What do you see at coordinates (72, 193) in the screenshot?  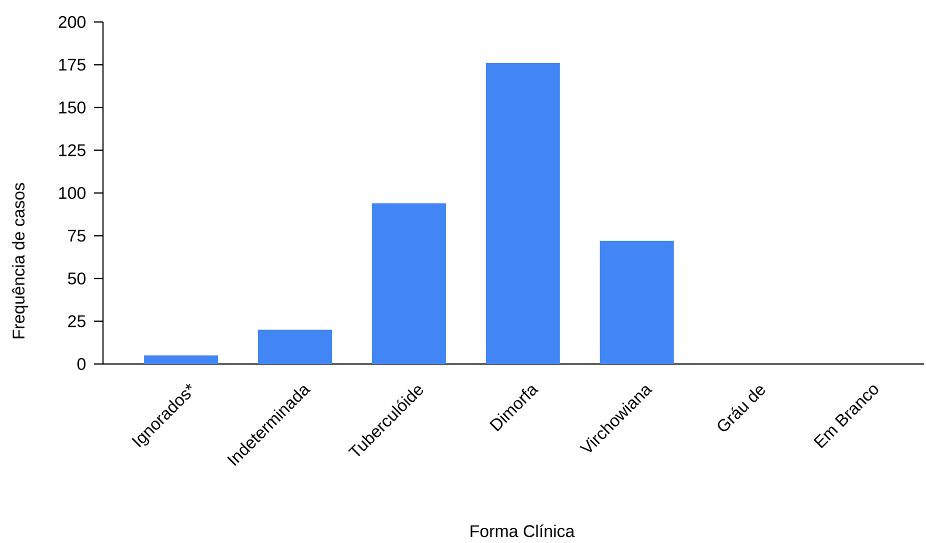 I see `y-tick-label: 100` at bounding box center [72, 193].